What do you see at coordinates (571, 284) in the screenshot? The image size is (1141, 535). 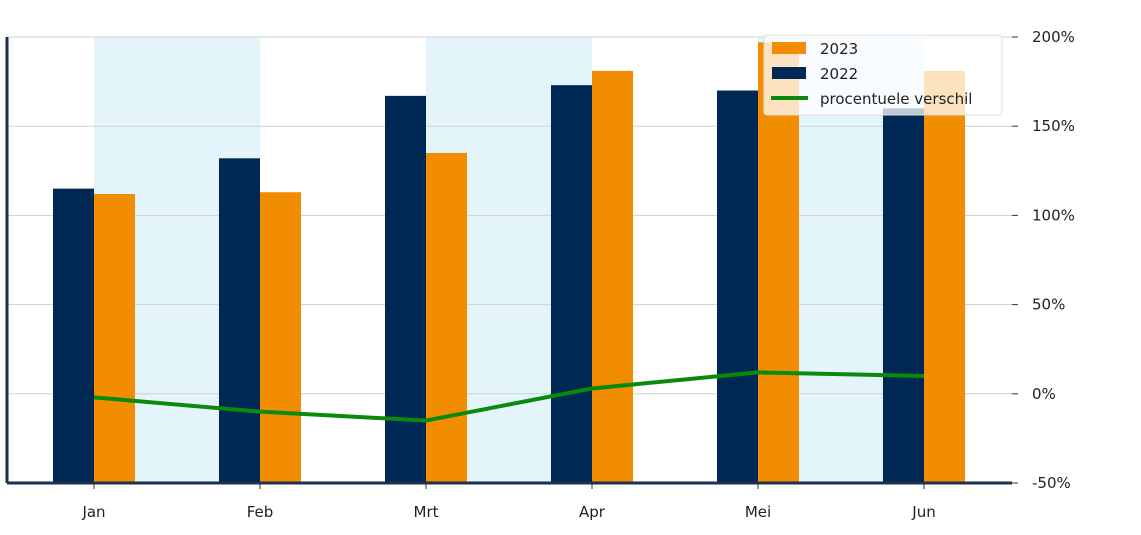 I see `bar-2022-apr` at bounding box center [571, 284].